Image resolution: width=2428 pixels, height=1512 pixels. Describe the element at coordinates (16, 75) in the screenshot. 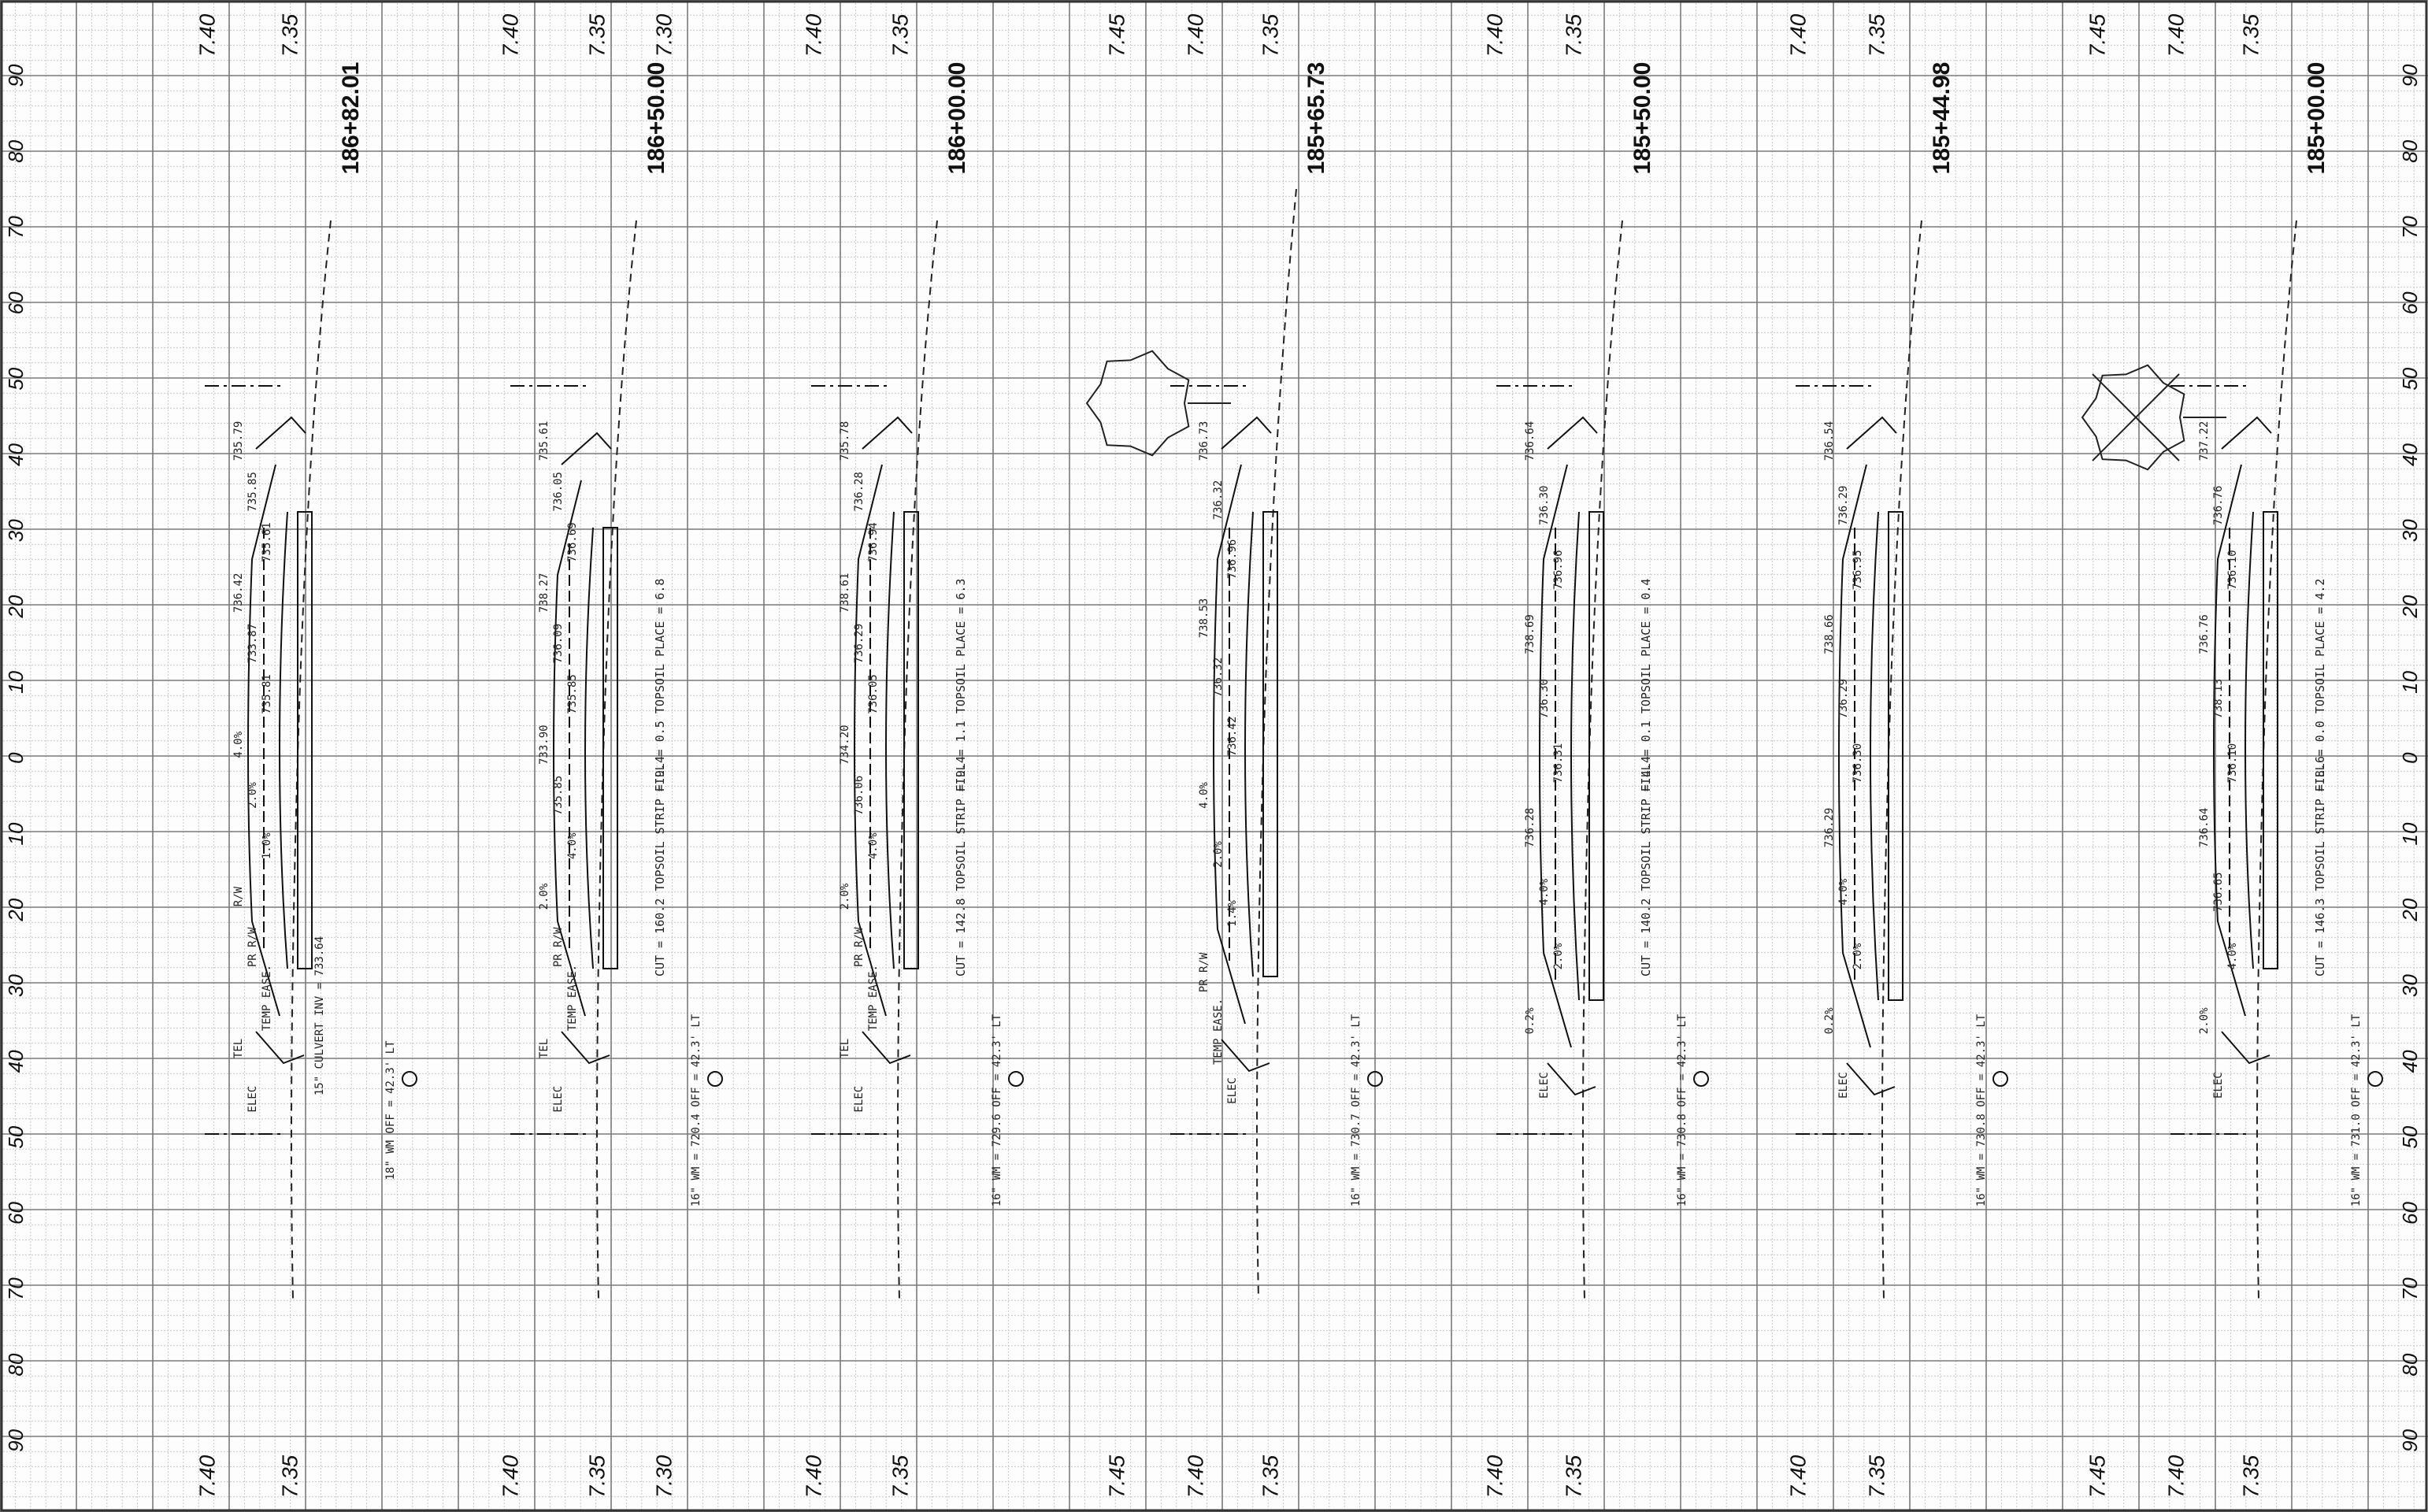

I see `offset-label-left: 90` at that location.